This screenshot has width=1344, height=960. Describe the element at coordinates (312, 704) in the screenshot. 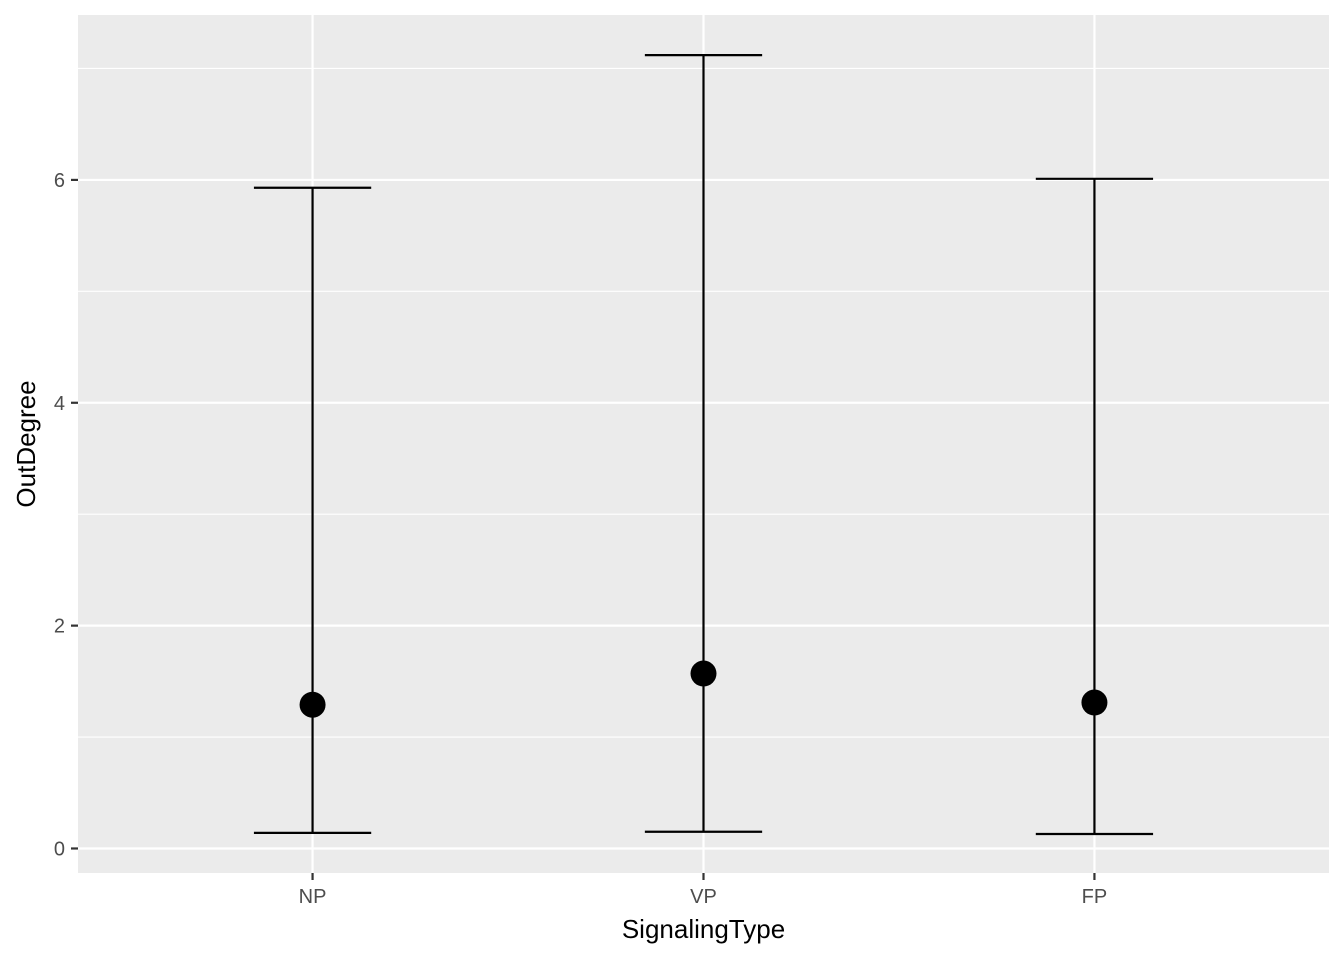

I see `mean-point-NP` at that location.